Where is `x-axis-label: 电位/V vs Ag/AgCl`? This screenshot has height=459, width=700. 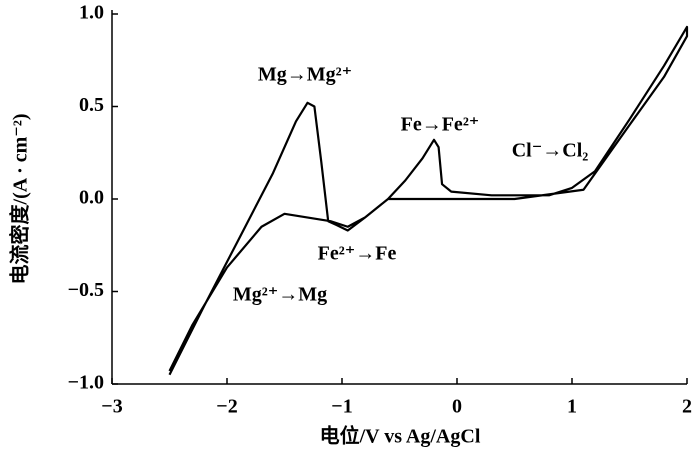
x-axis-label: 电位/V vs Ag/AgCl is located at coordinates (400, 436).